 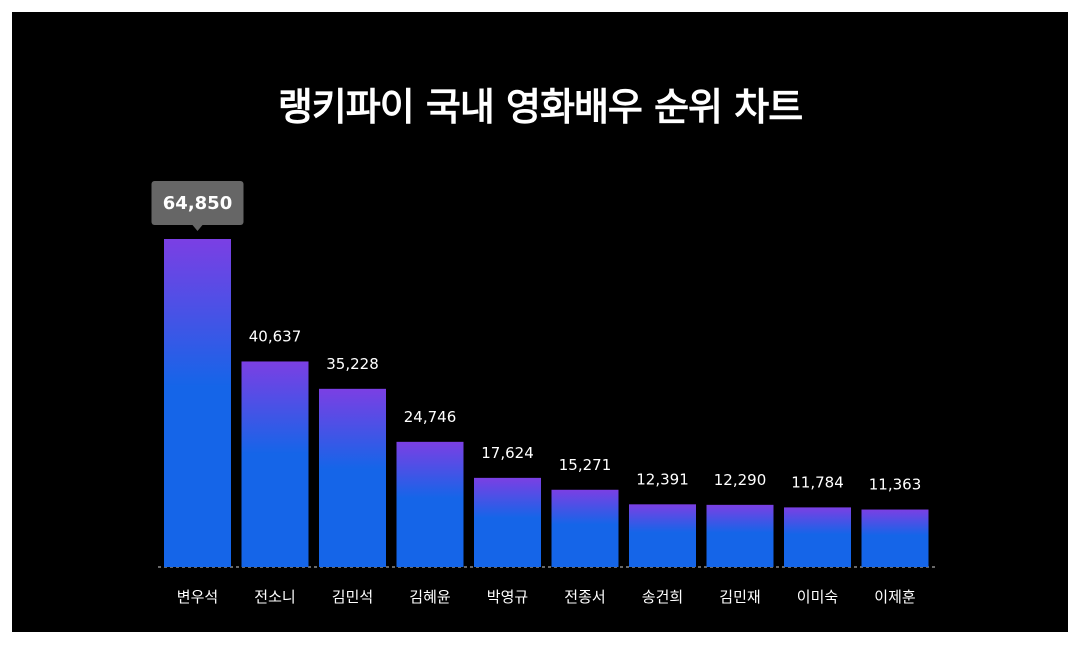 I want to click on data-label: 12,391, so click(x=662, y=479).